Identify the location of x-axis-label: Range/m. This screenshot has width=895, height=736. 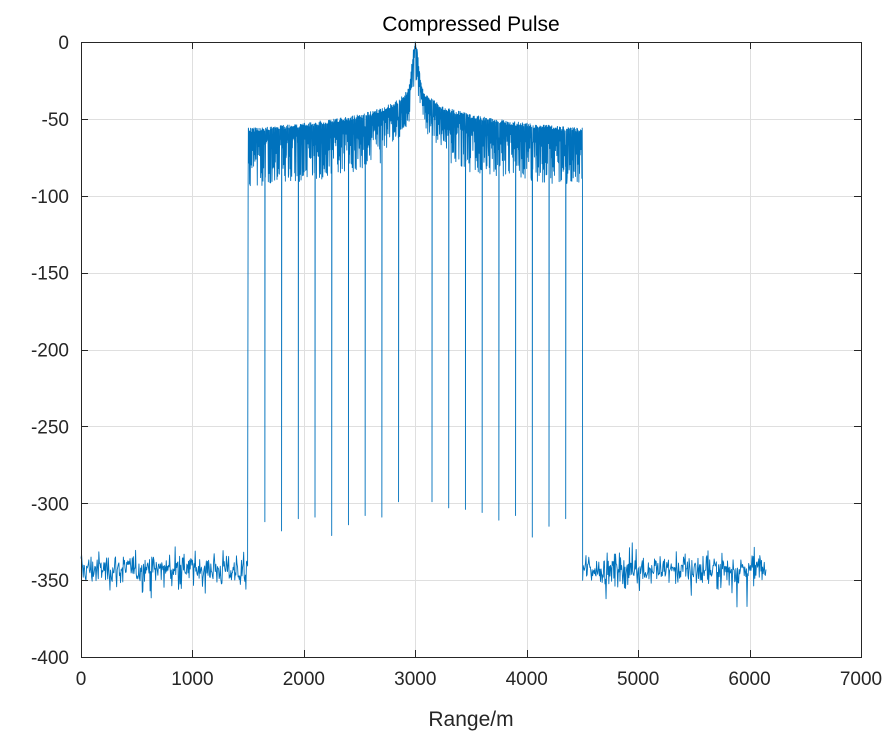
(470, 719).